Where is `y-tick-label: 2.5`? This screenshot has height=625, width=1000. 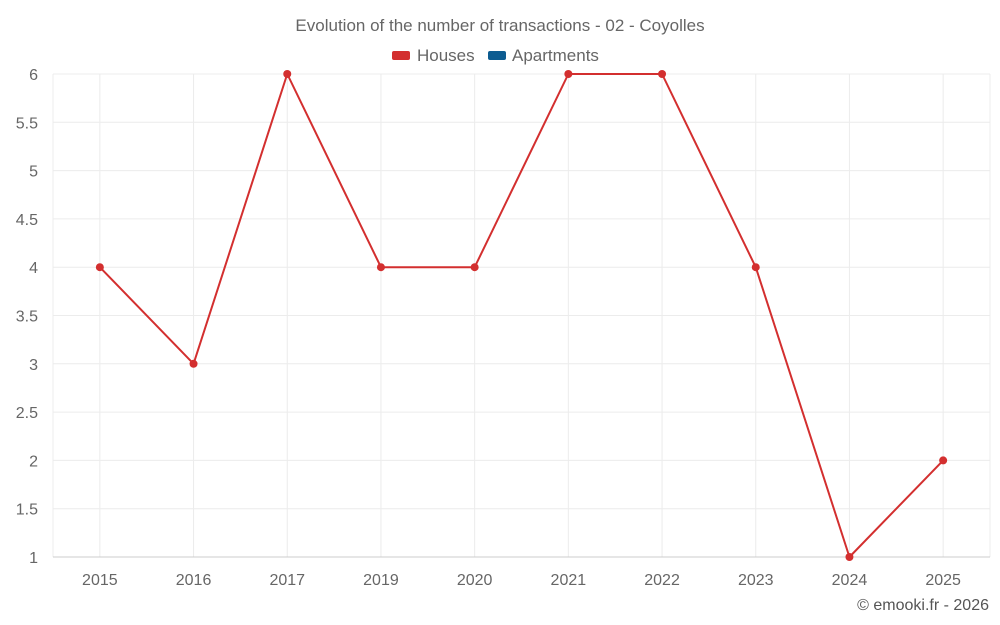 y-tick-label: 2.5 is located at coordinates (27, 413).